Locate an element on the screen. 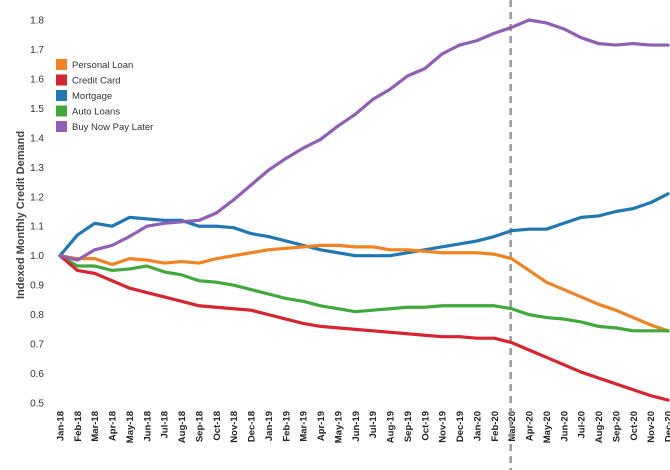  x-tick-label: Aug-19 is located at coordinates (391, 427).